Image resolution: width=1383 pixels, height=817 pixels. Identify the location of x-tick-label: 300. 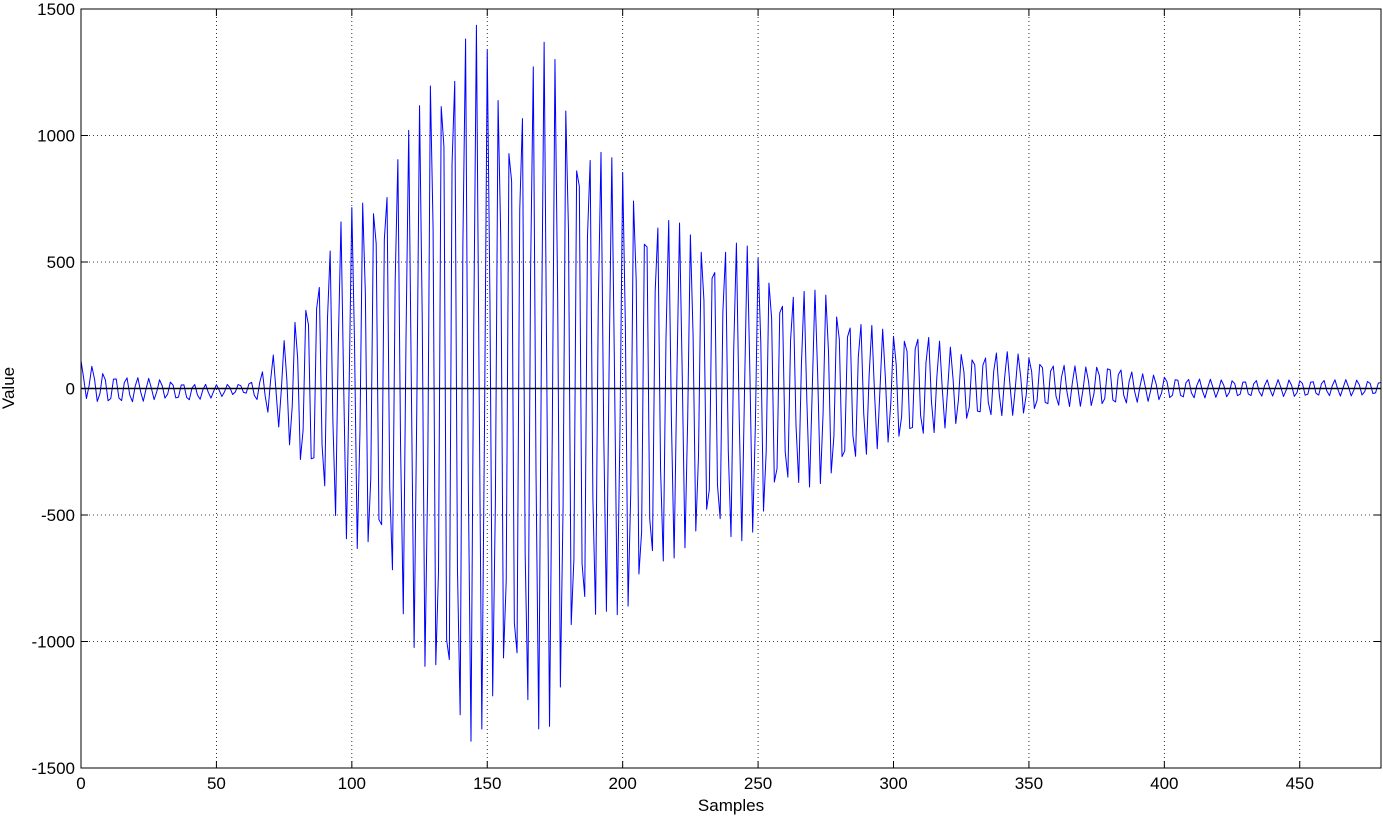
(893, 783).